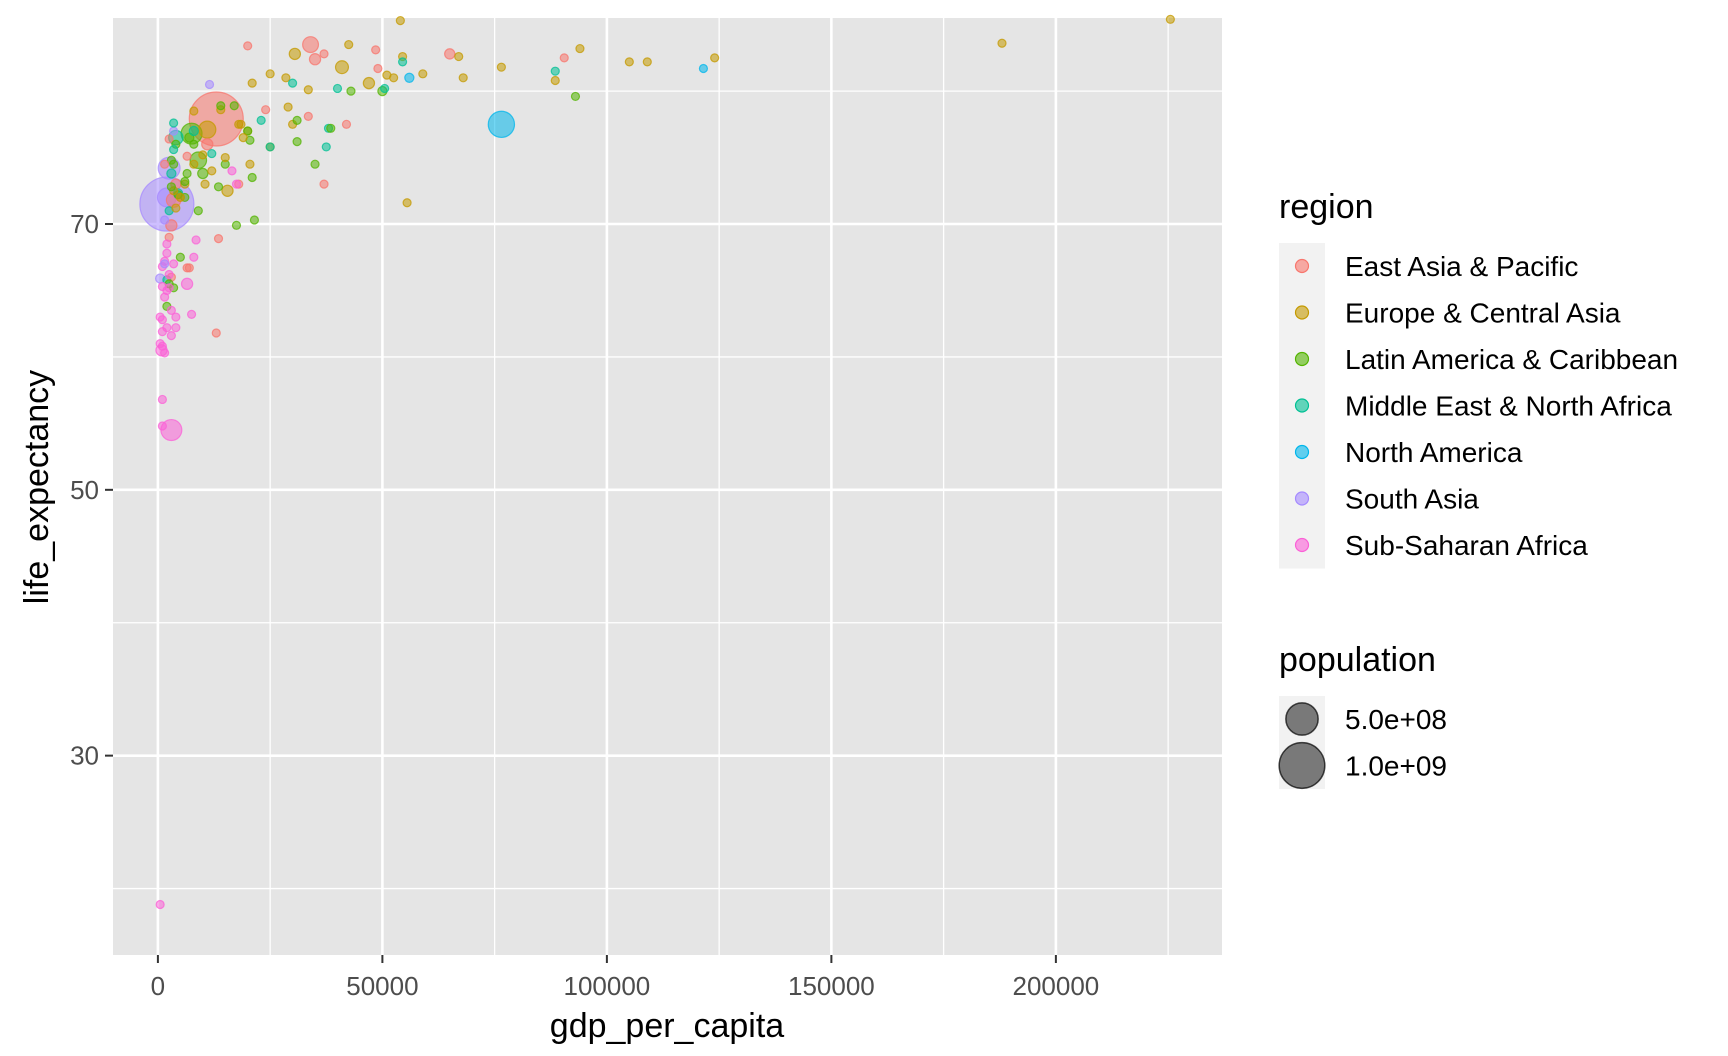  Describe the element at coordinates (1396, 766) in the screenshot. I see `population-legend-label: 1.0e+09` at that location.